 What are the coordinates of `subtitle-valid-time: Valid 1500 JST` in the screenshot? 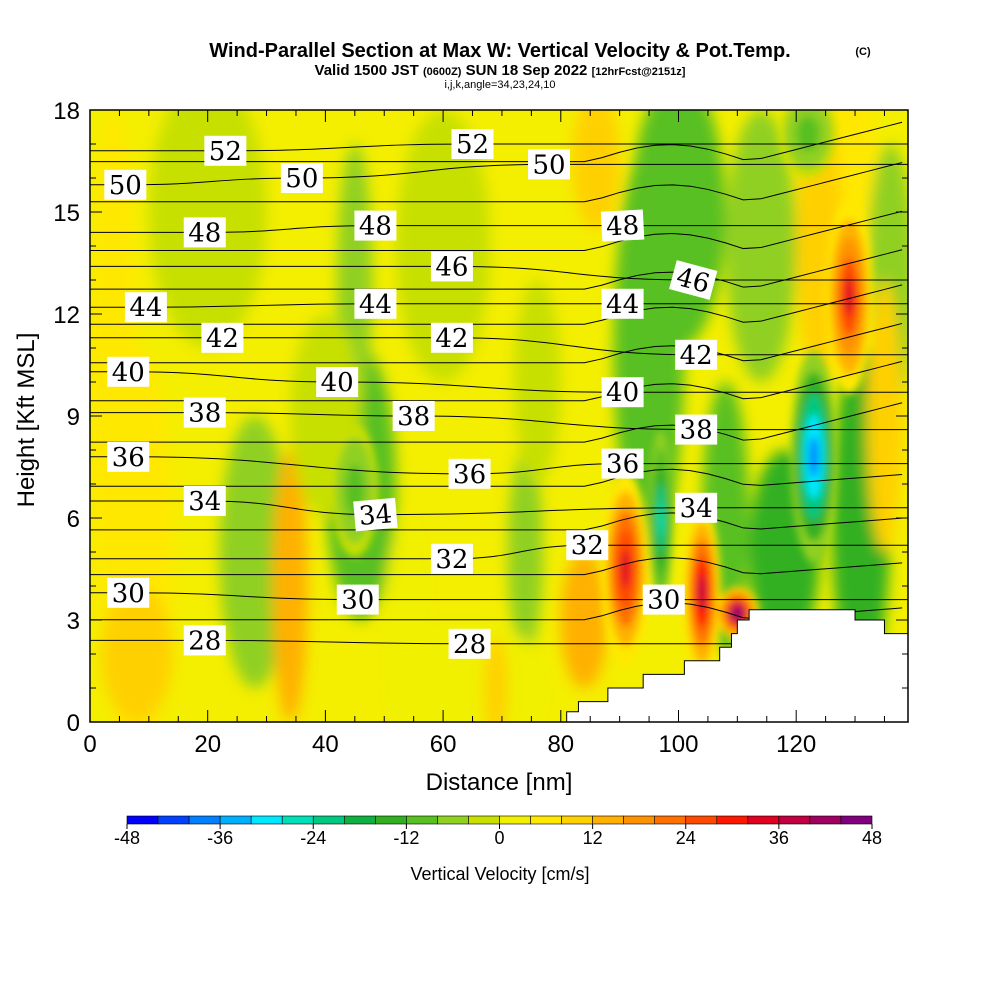 It's located at (367, 70).